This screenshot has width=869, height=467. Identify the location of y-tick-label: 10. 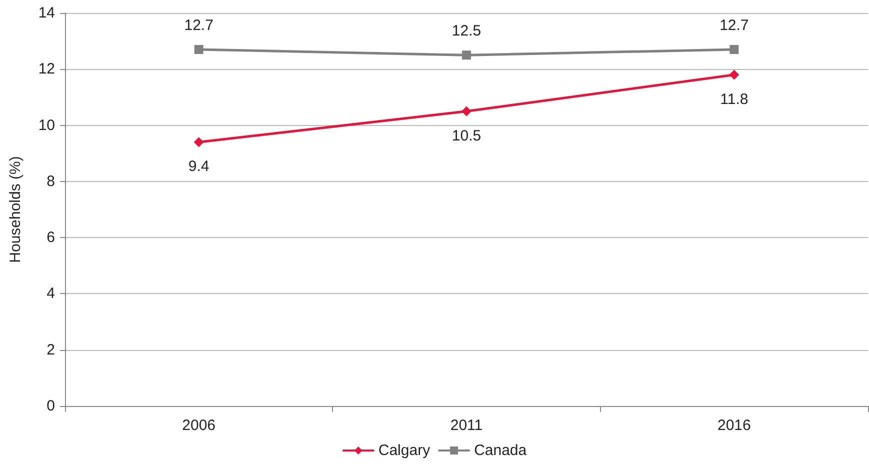
(46, 125).